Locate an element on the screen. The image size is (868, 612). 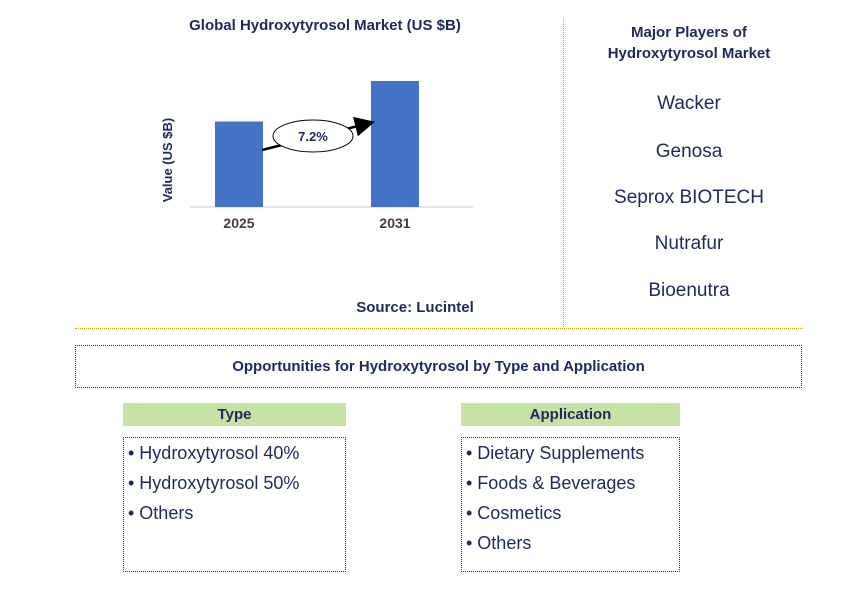
chart-title: Global Hydroxytyrosol Market (US $B) is located at coordinates (325, 25).